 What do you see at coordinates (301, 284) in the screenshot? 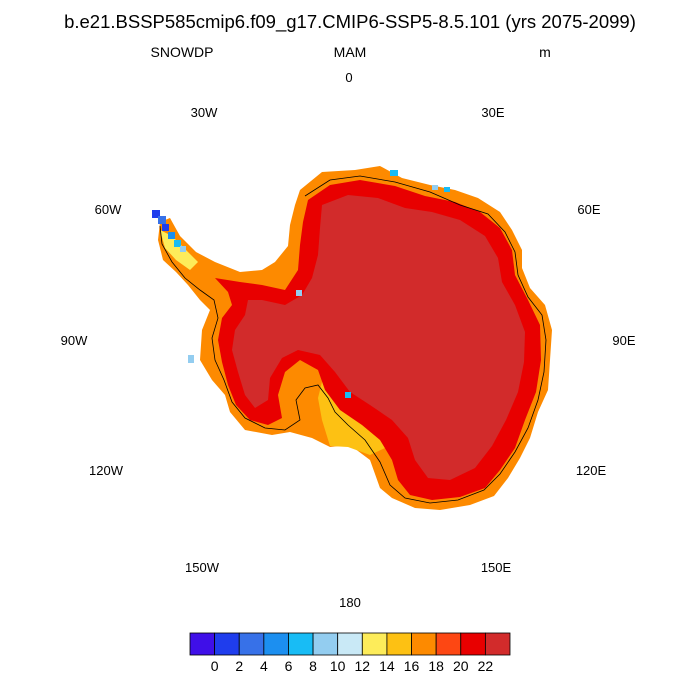
I see `field-low-speckles` at bounding box center [301, 284].